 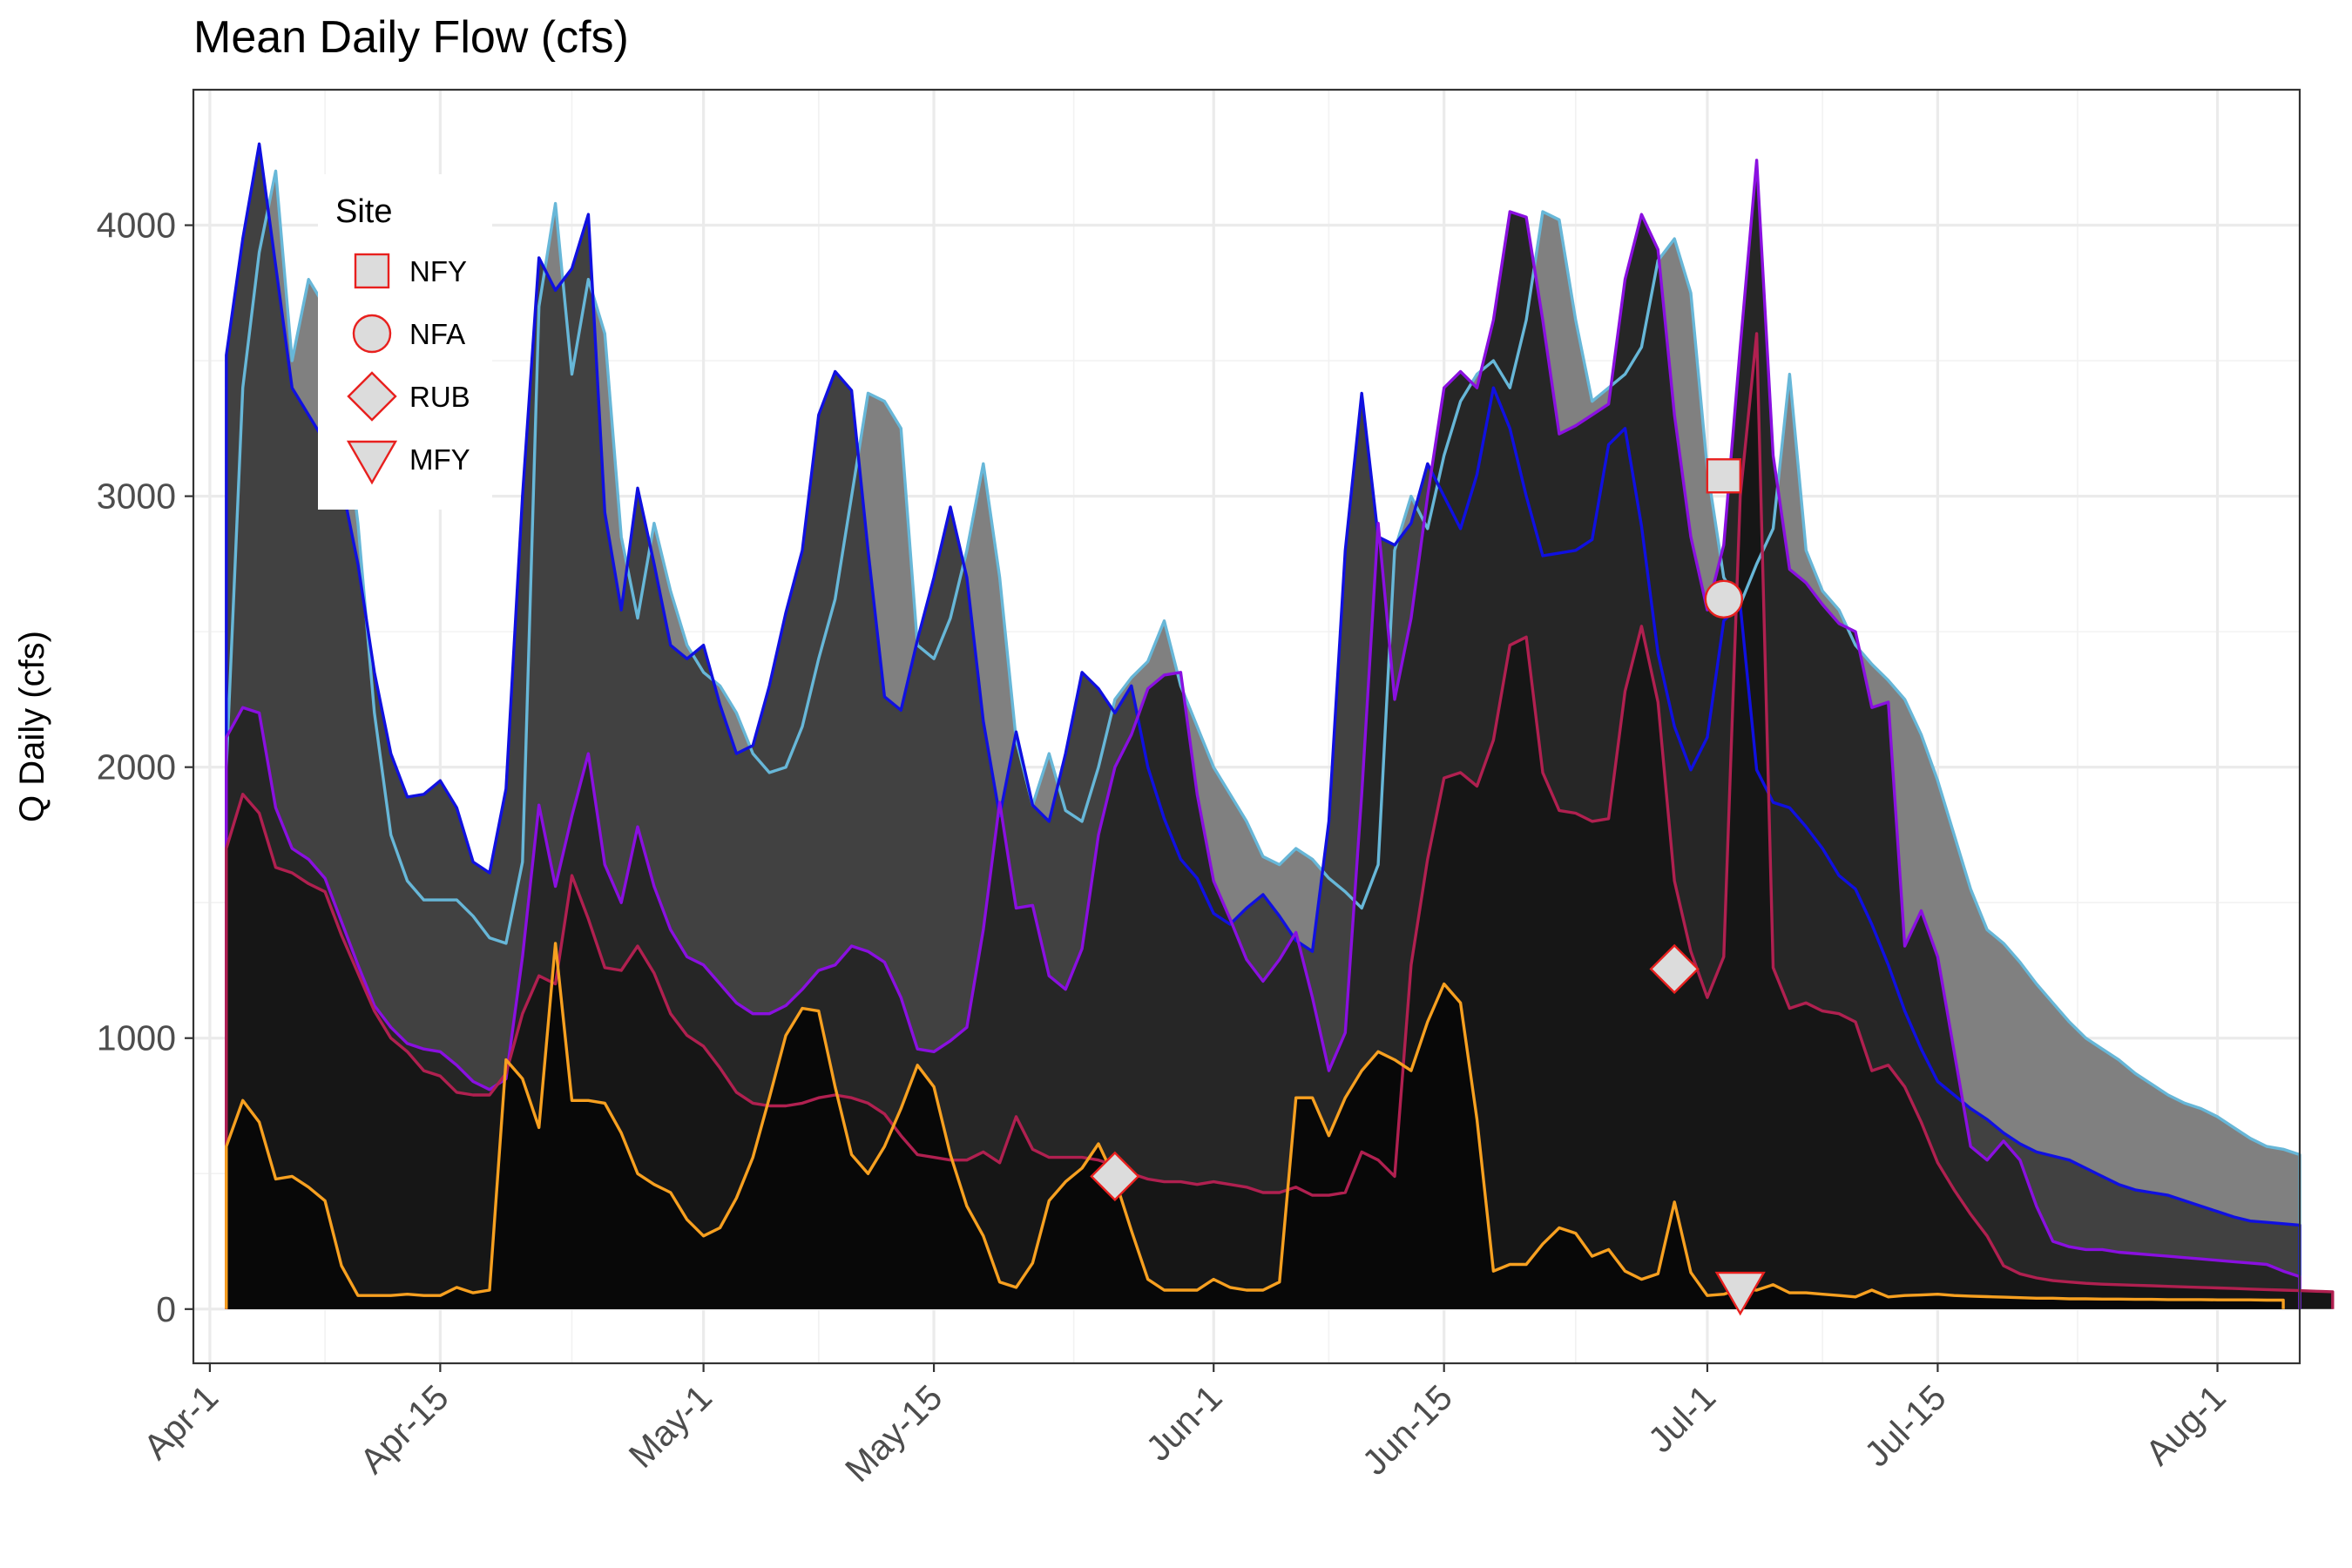 I want to click on y-tick-label: 1000, so click(x=136, y=1038).